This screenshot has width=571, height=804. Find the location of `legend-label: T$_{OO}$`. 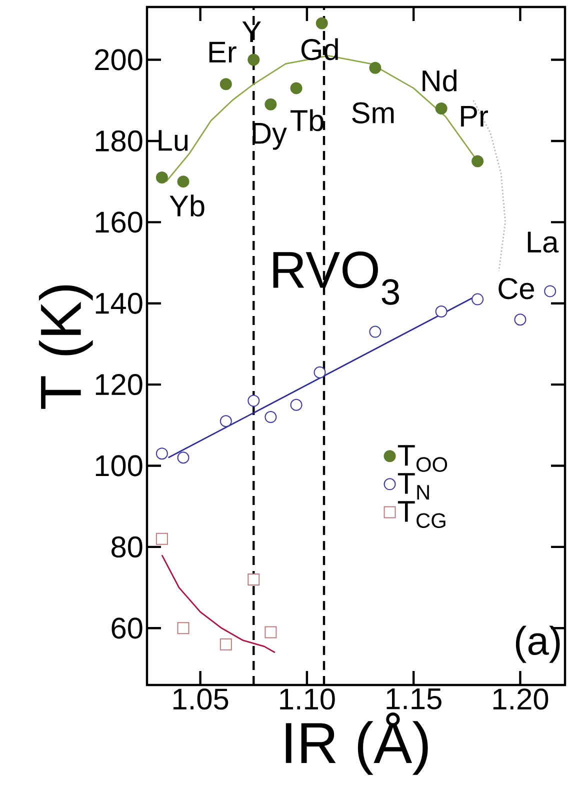

legend-label: T$_{OO}$ is located at coordinates (423, 458).